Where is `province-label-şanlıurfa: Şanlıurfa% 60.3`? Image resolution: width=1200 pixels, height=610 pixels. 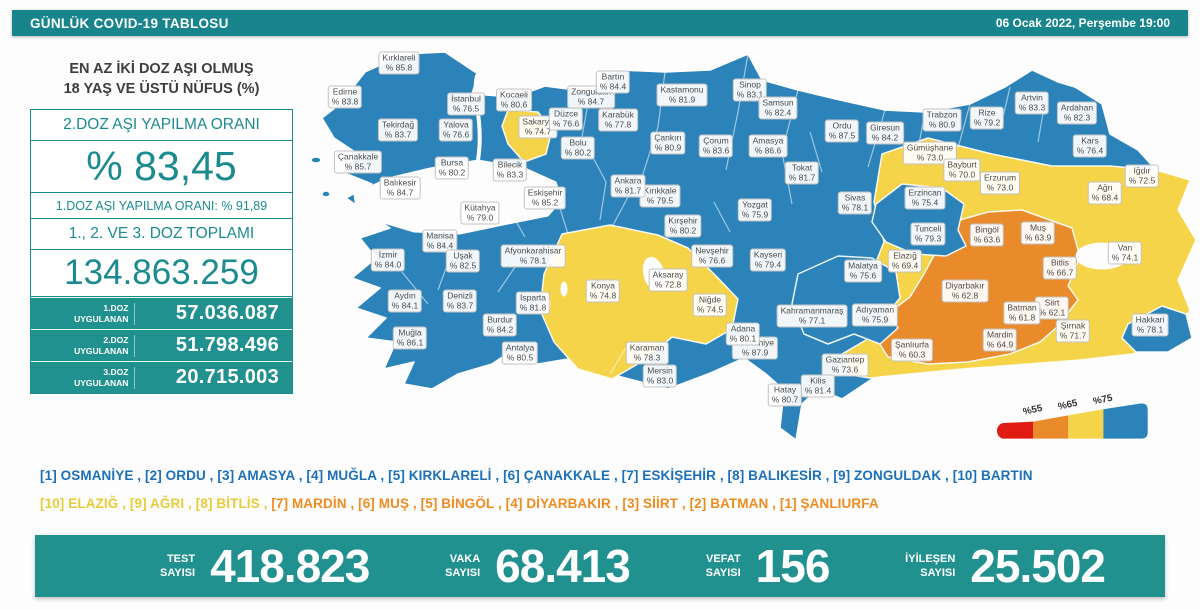 province-label-şanlıurfa: Şanlıurfa% 60.3 is located at coordinates (912, 350).